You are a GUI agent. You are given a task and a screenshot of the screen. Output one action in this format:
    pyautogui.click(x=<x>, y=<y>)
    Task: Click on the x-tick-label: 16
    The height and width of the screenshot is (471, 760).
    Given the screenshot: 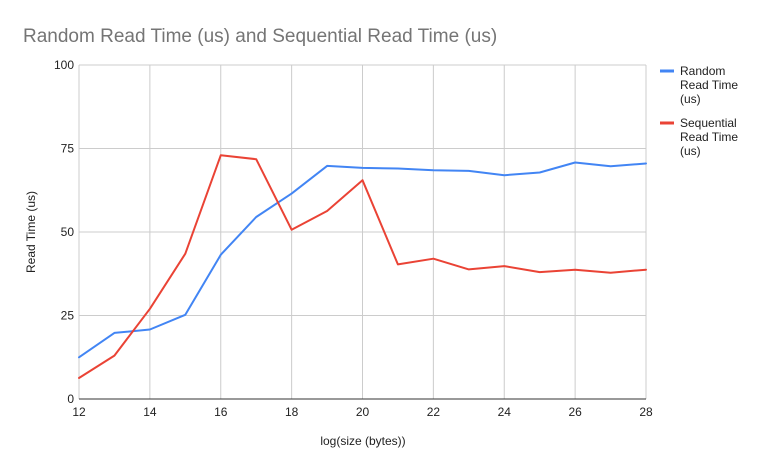 What is the action you would take?
    pyautogui.click(x=221, y=412)
    